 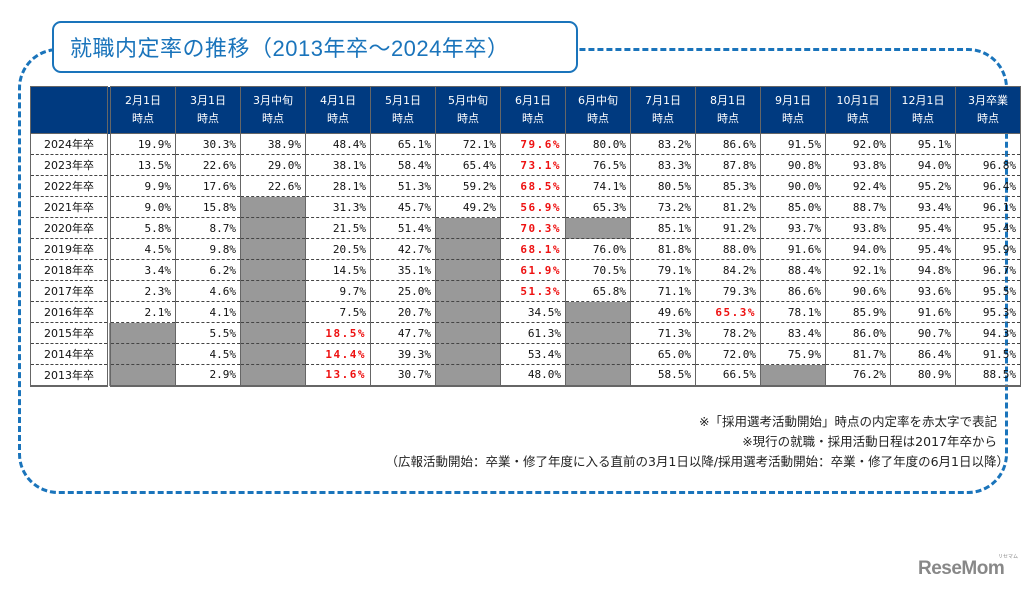 What do you see at coordinates (858, 354) in the screenshot?
I see `rate-cell: 81.7%` at bounding box center [858, 354].